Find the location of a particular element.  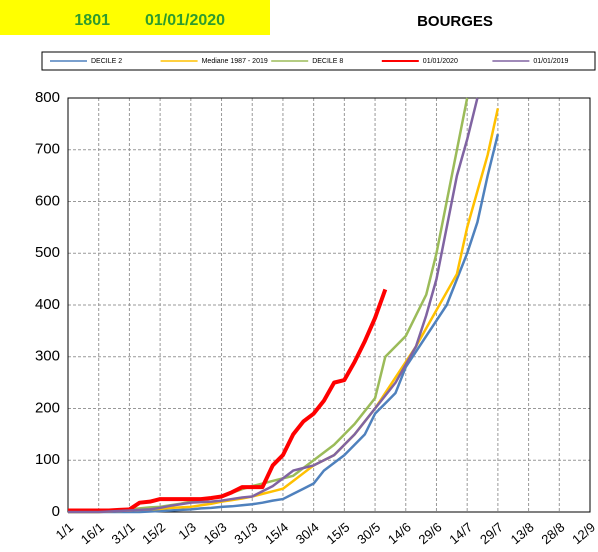

y-tick-label: 200 is located at coordinates (47, 407).